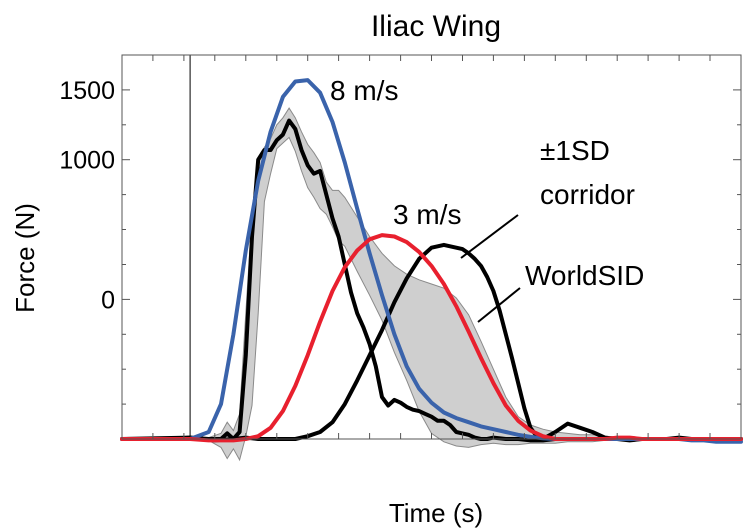 This screenshot has height=529, width=750. I want to click on chart-title: Iliac Wing, so click(436, 26).